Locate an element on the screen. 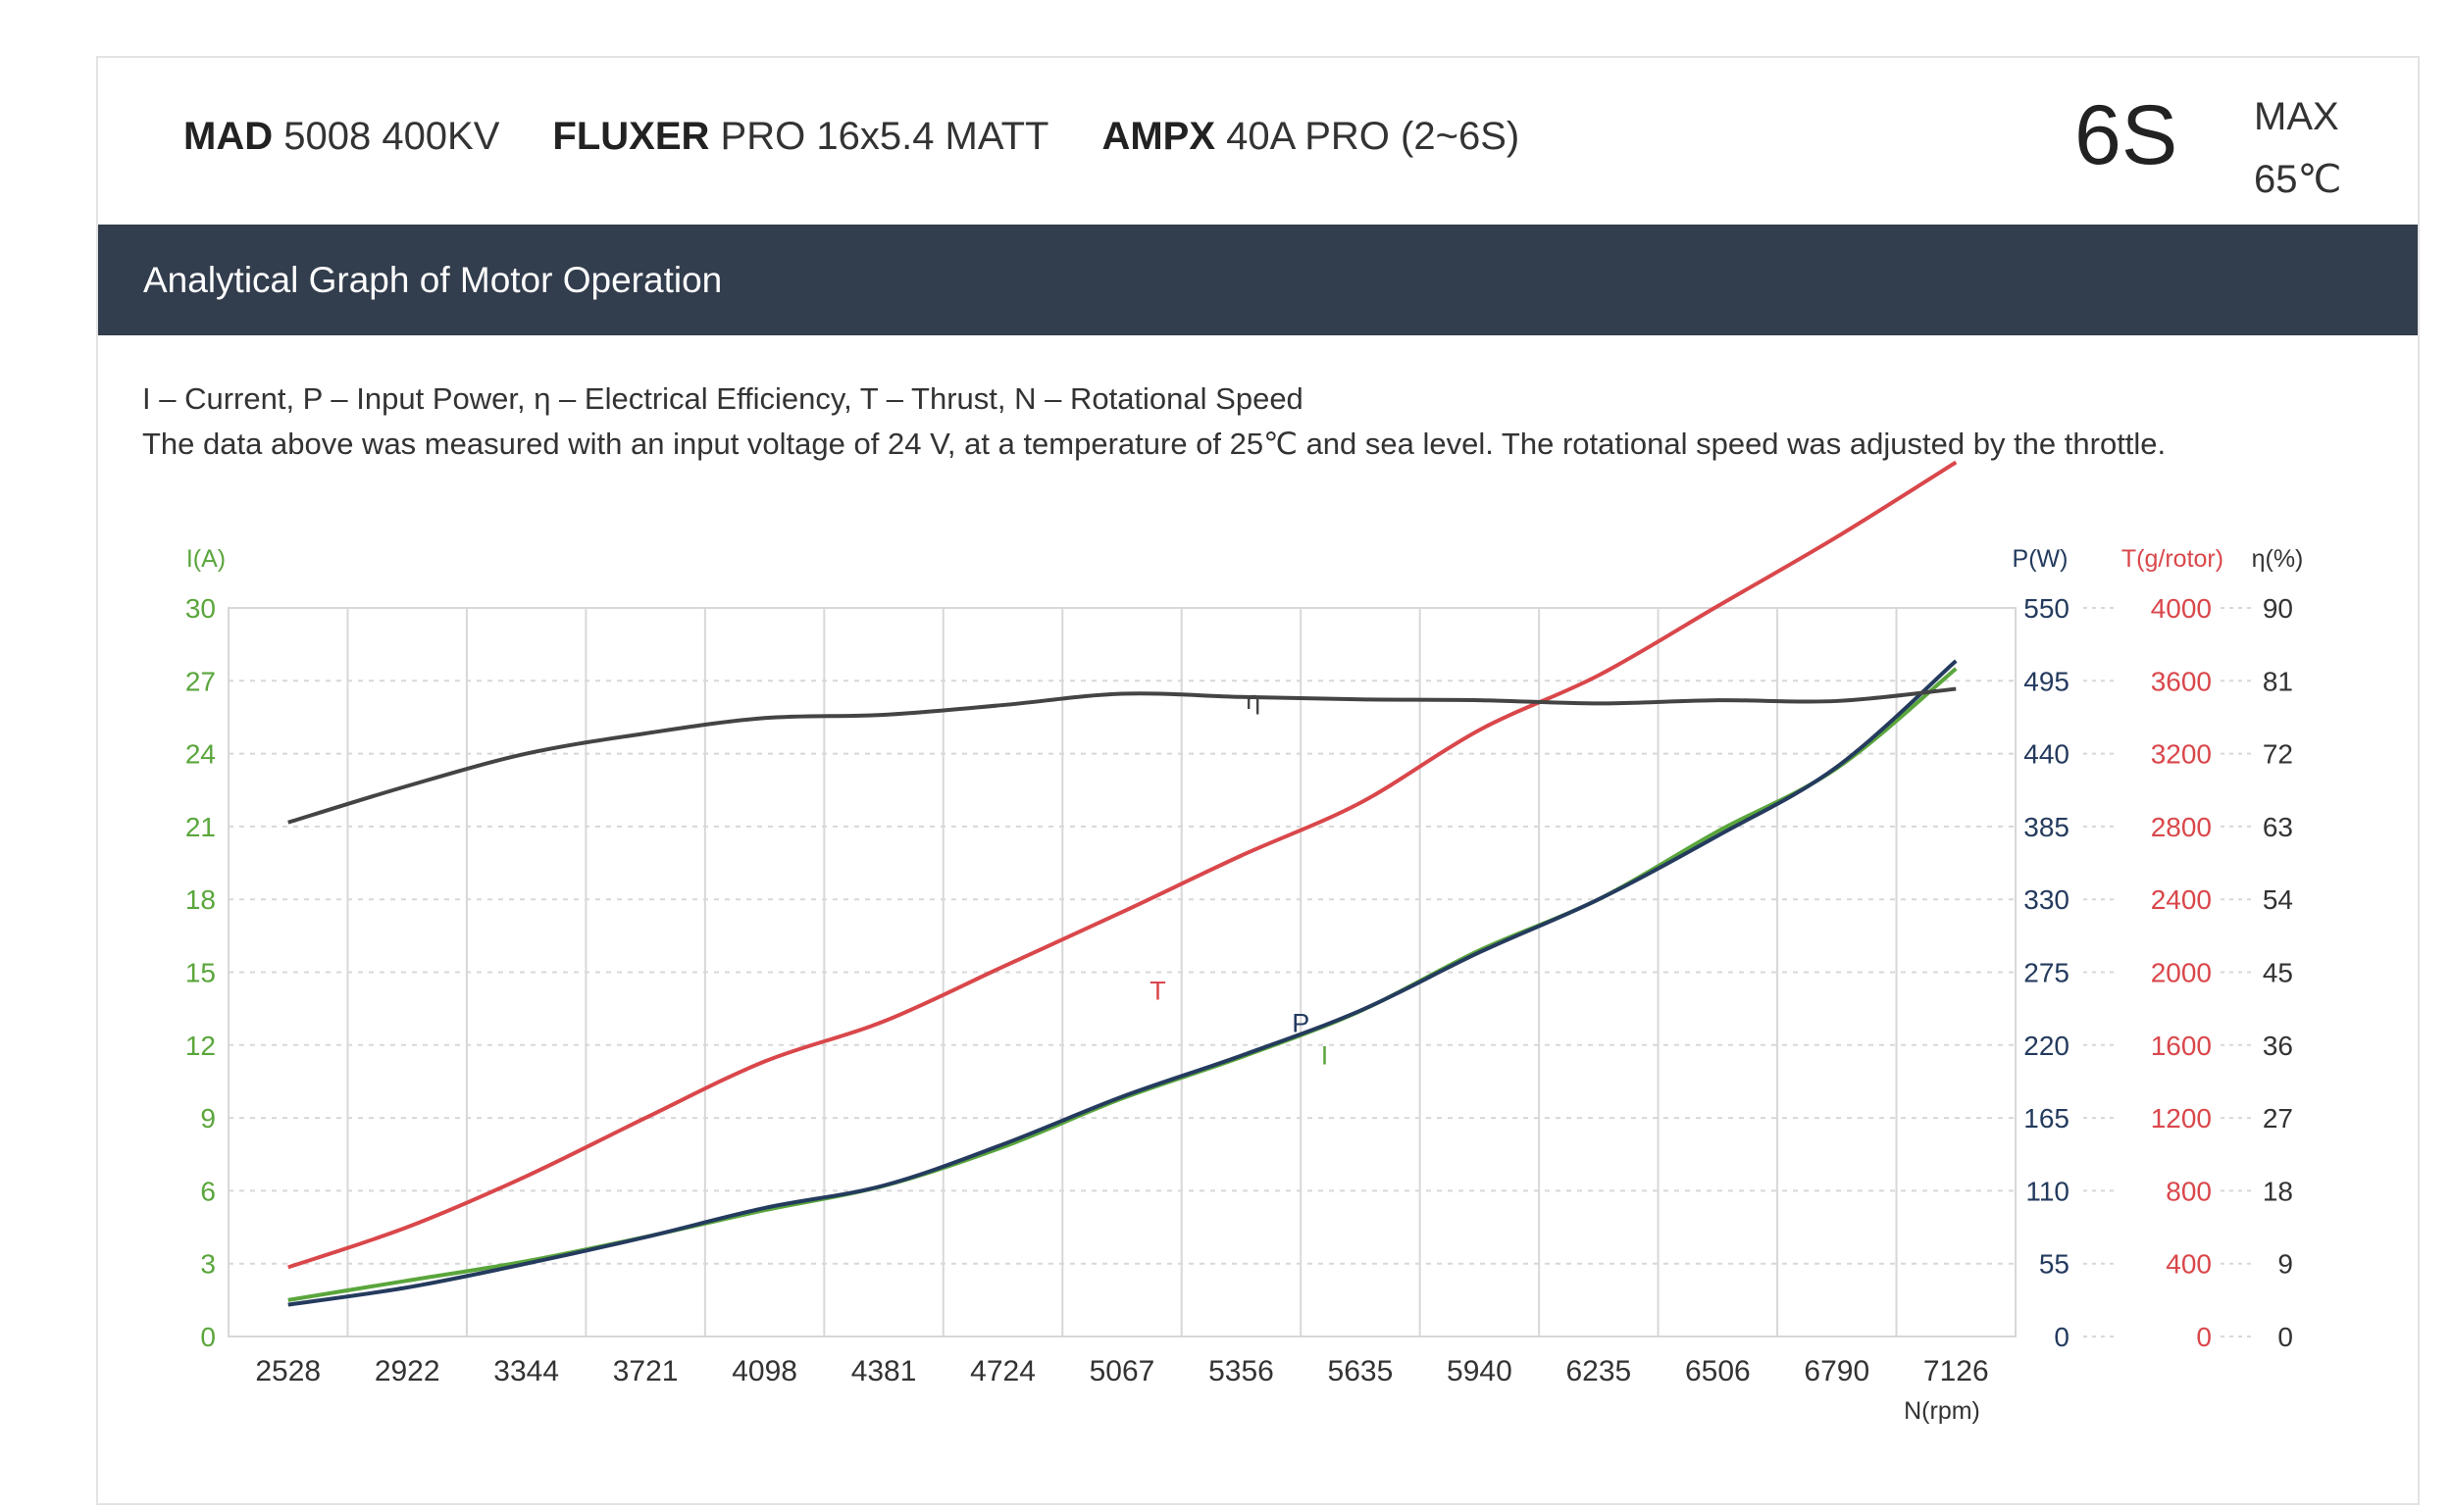 Image resolution: width=2452 pixels, height=1512 pixels. efficiency-tick-label: 72 is located at coordinates (2278, 754).